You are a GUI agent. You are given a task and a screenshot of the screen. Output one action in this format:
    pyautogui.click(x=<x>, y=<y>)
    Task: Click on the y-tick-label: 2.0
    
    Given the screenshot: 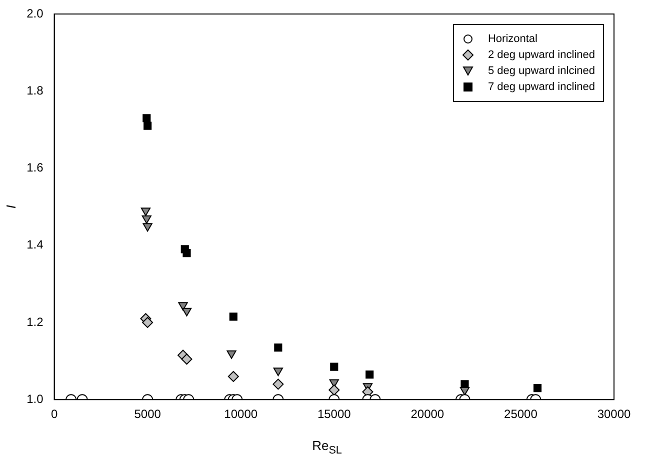 What is the action you would take?
    pyautogui.click(x=35, y=13)
    